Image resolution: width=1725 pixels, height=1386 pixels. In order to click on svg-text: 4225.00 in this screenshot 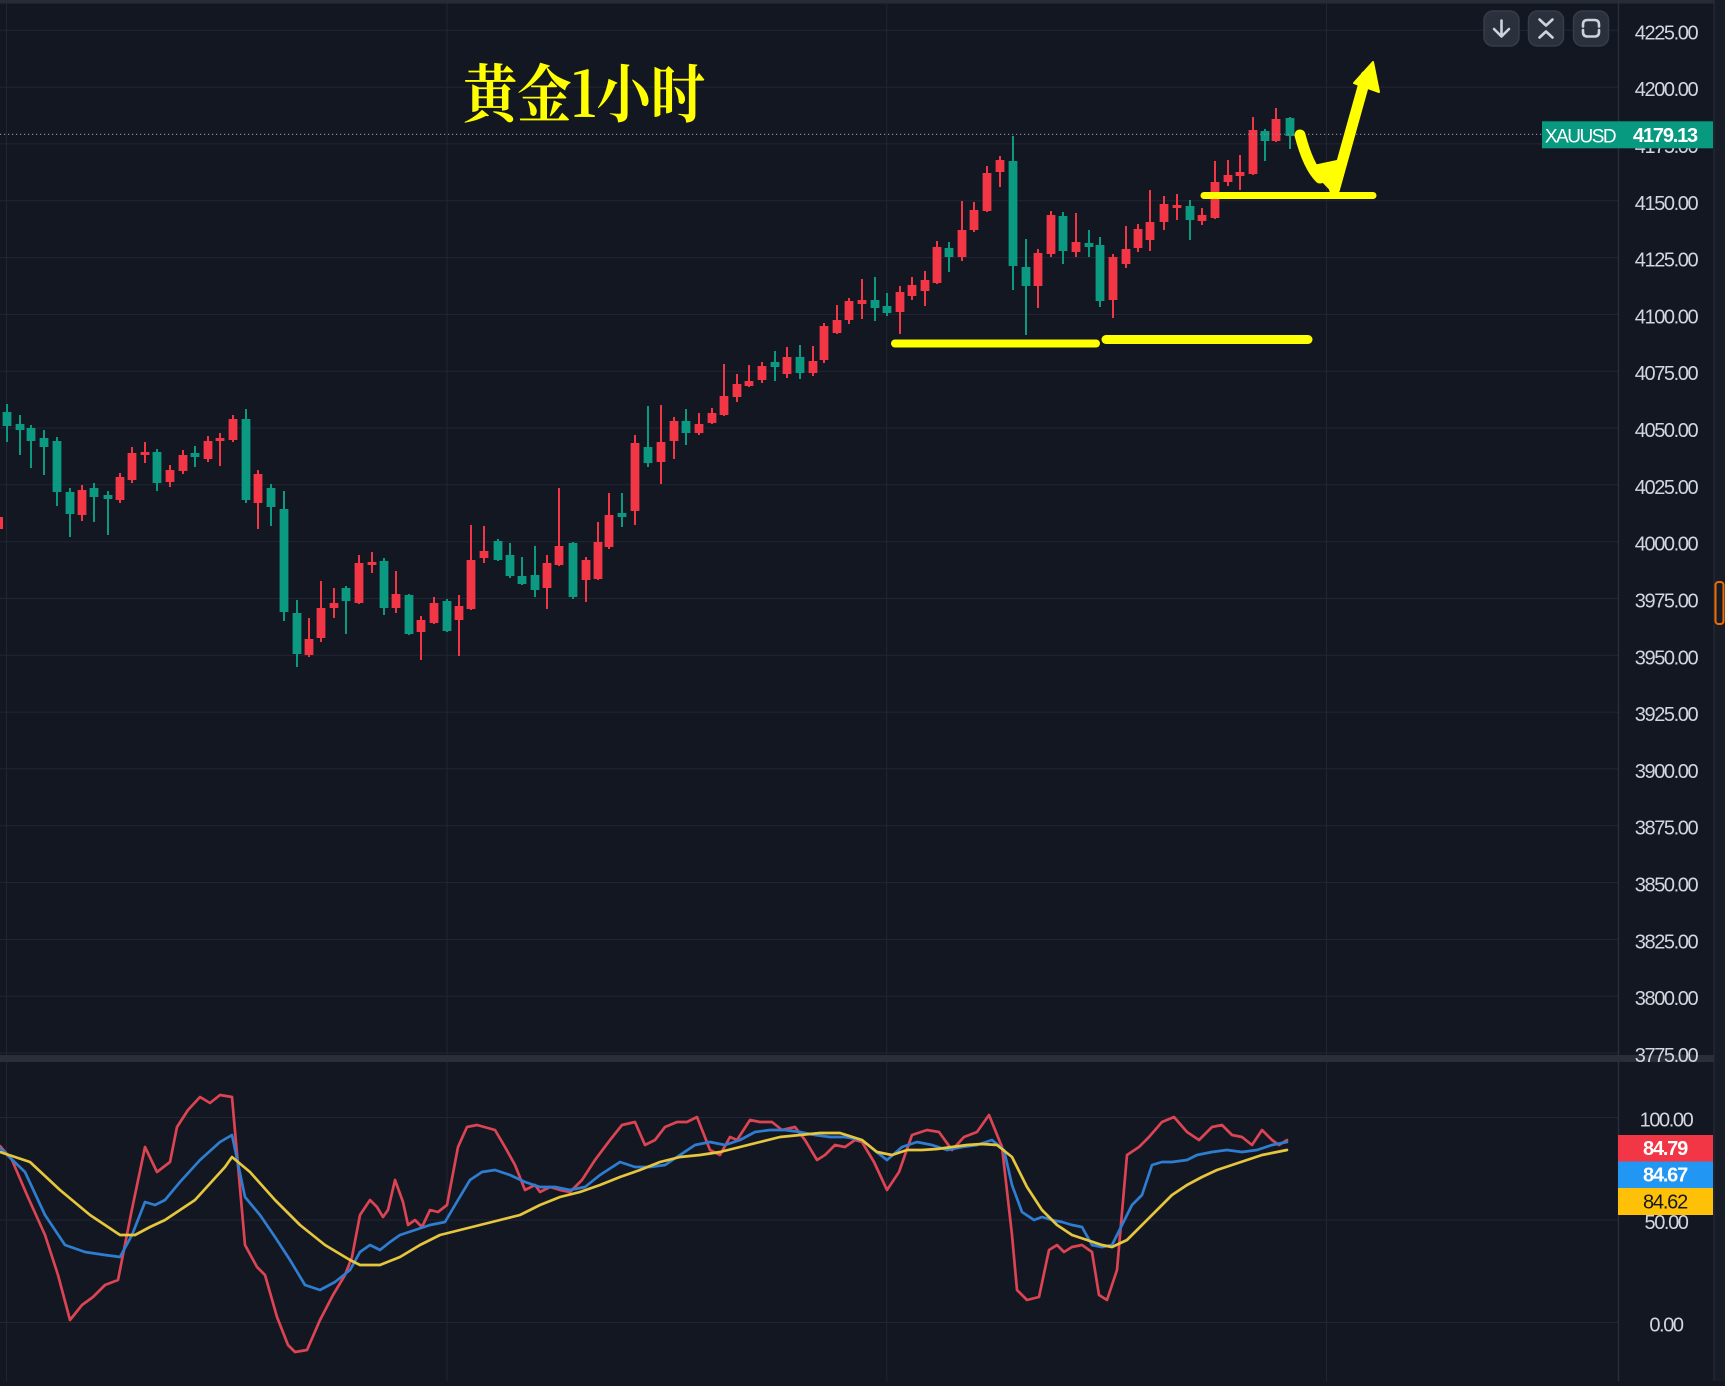, I will do `click(1667, 33)`.